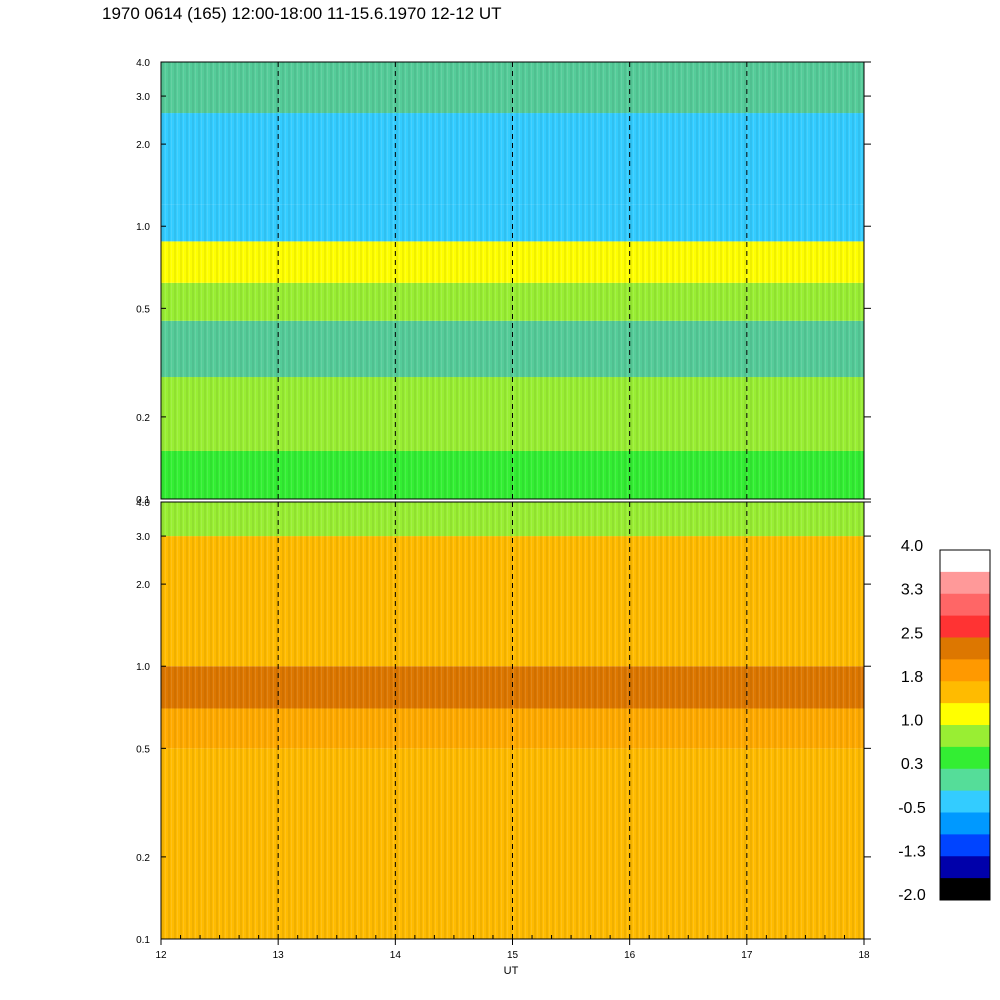  I want to click on colorbar-label: 0.3, so click(912, 764).